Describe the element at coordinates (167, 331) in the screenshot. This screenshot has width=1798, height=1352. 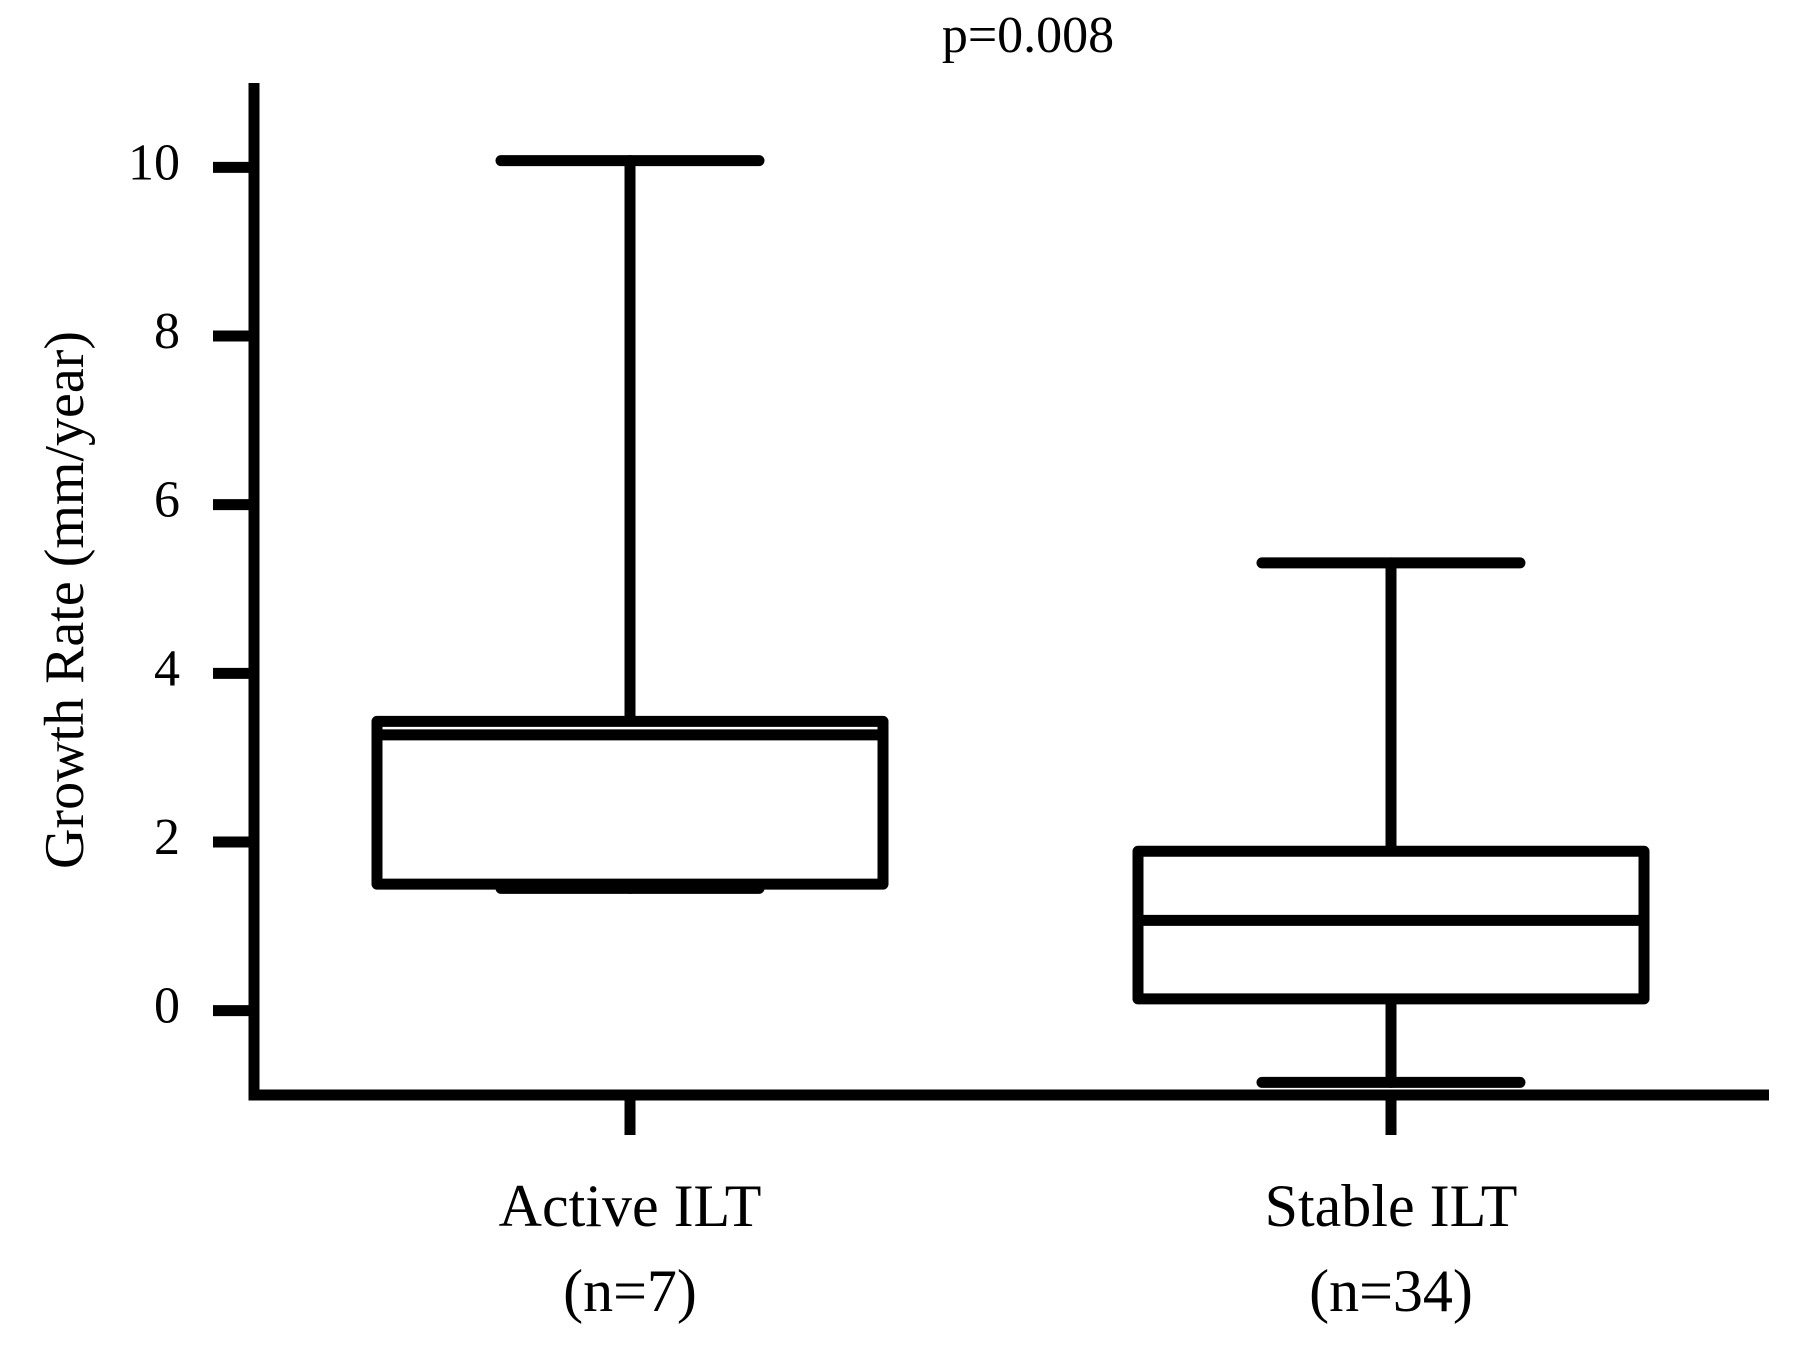
I see `y-tick-label: 8` at that location.